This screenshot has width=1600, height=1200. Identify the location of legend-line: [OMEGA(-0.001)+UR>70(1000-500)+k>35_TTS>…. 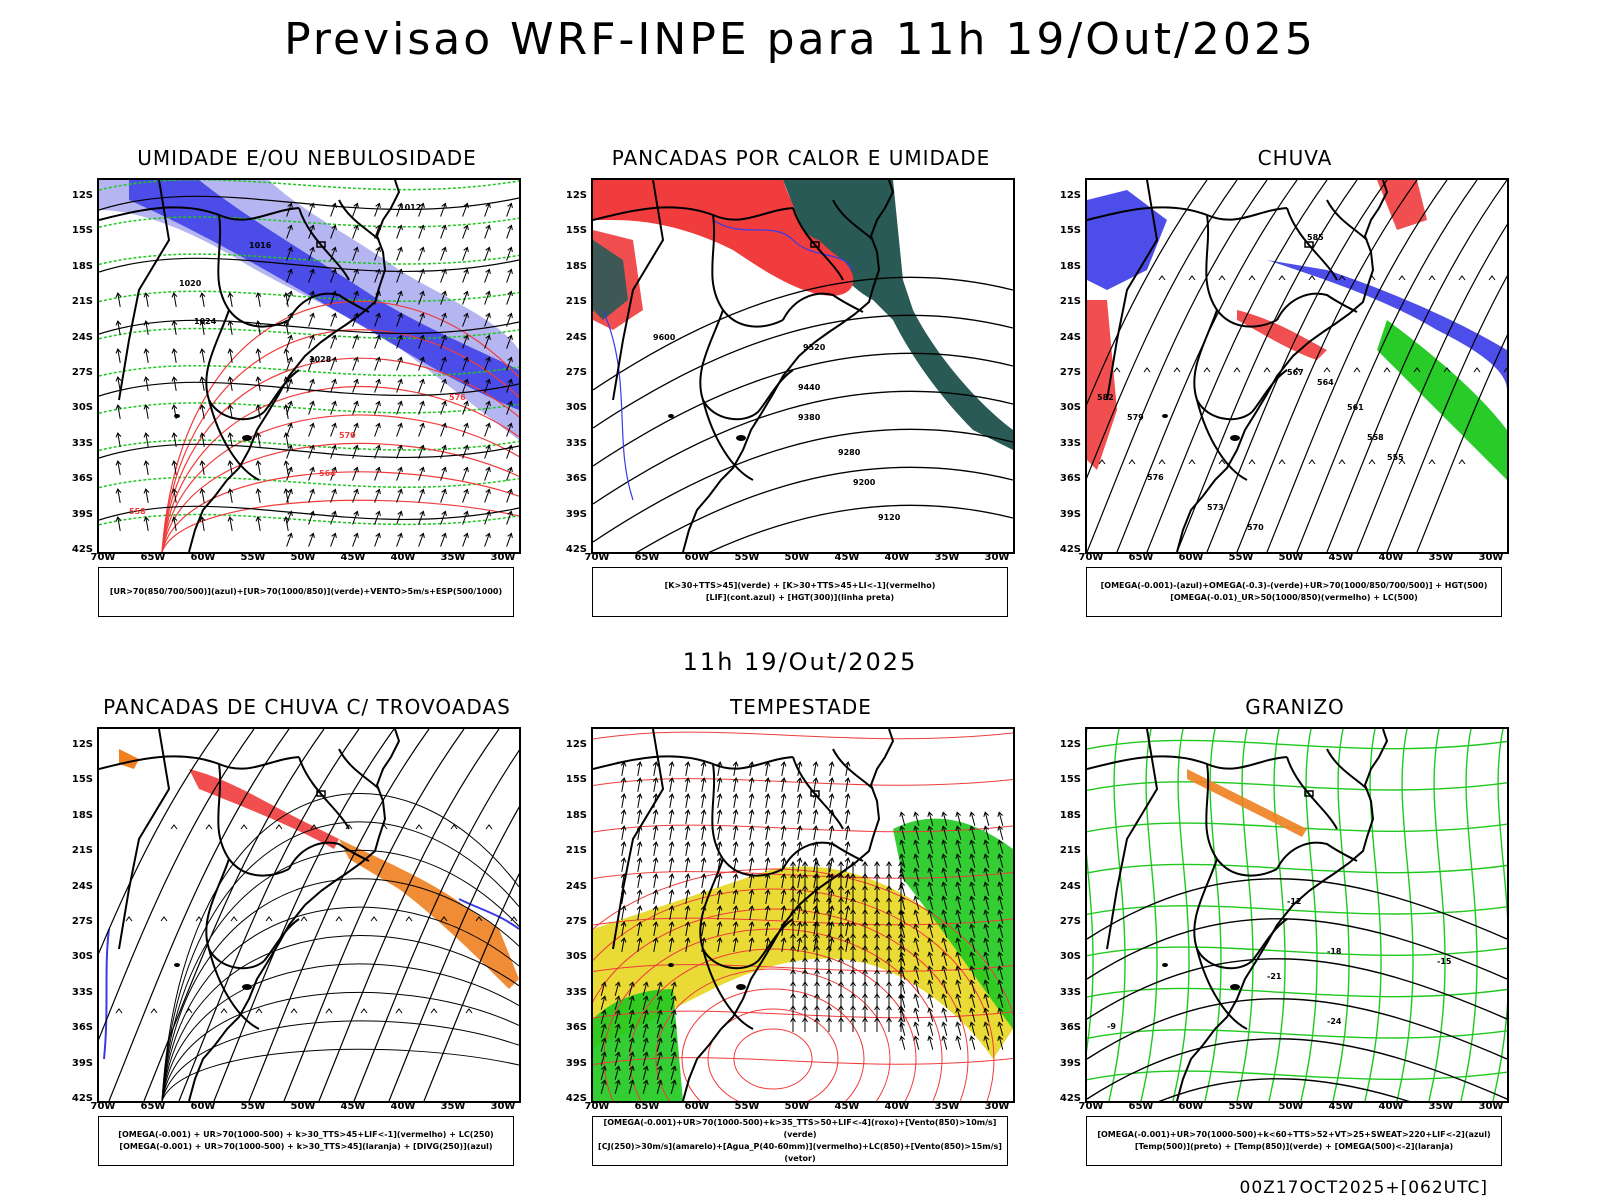
(800, 1128).